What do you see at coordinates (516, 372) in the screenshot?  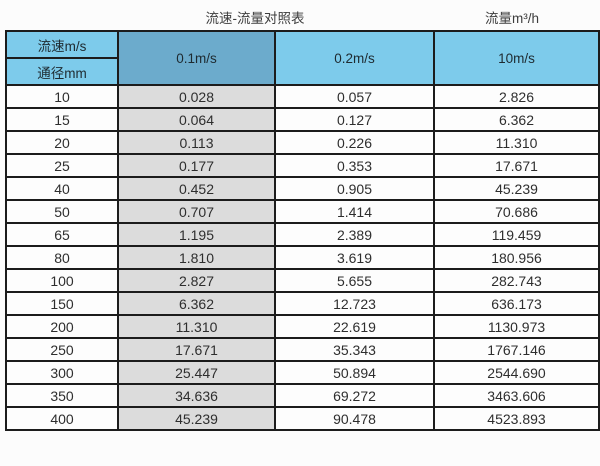 I see `flow-value-cell: 2544.690` at bounding box center [516, 372].